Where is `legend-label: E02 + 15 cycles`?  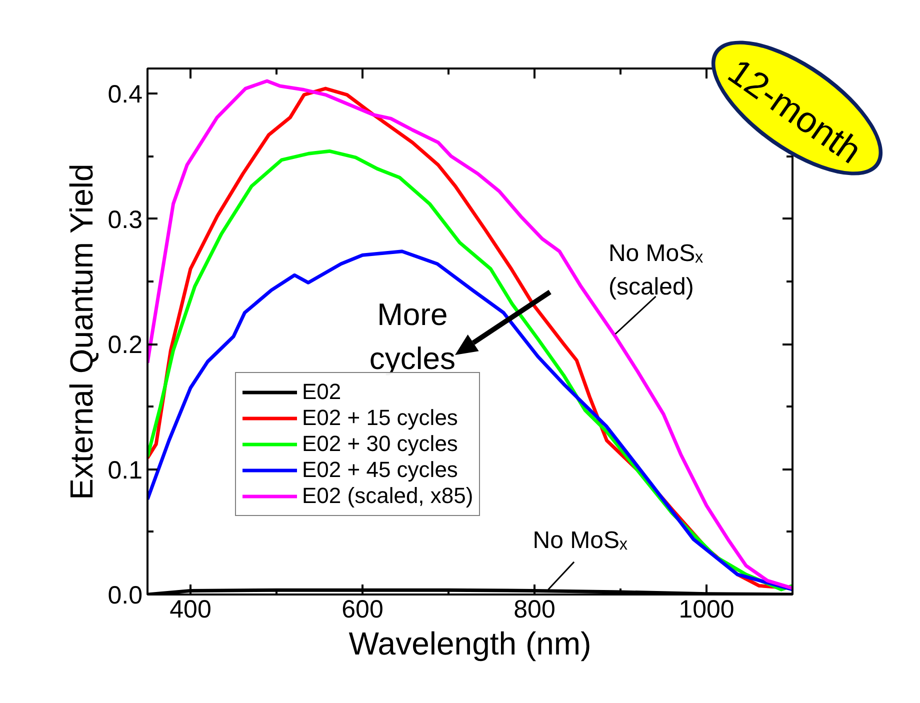
legend-label: E02 + 15 cycles is located at coordinates (380, 418).